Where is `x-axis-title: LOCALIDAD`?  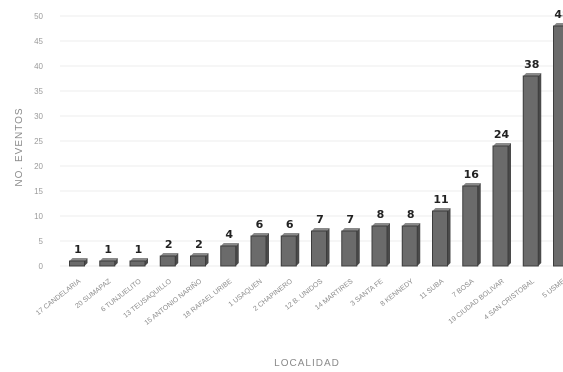 x-axis-title: LOCALIDAD is located at coordinates (307, 363).